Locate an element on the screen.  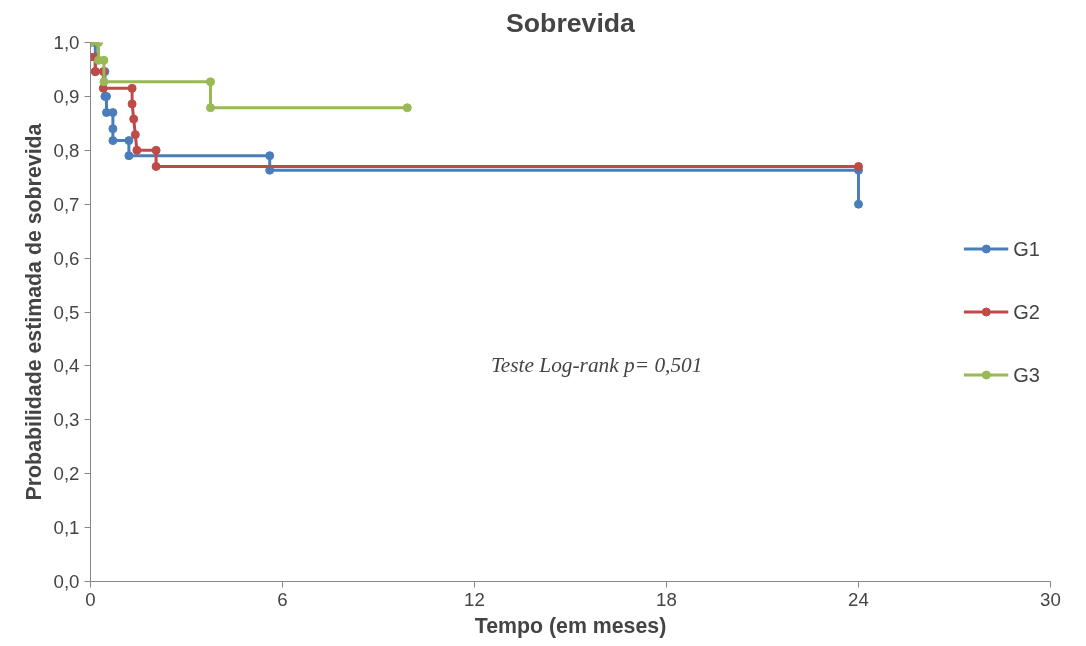
y-tick-label: 0,9 is located at coordinates (66, 96).